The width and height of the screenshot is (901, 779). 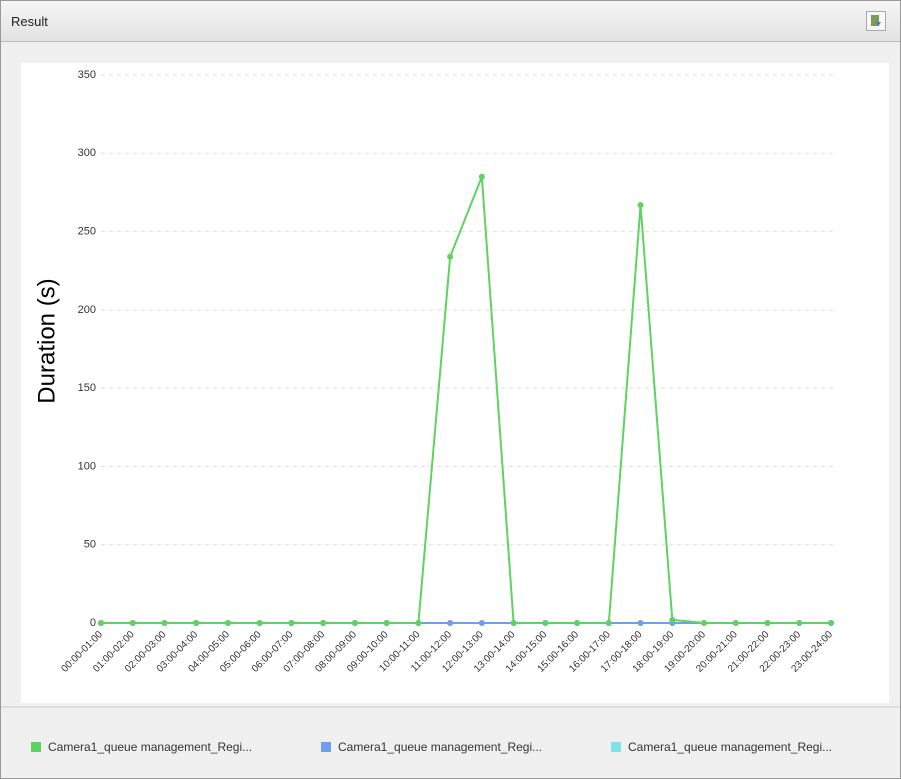 I want to click on panel-title: Result, so click(x=29, y=21).